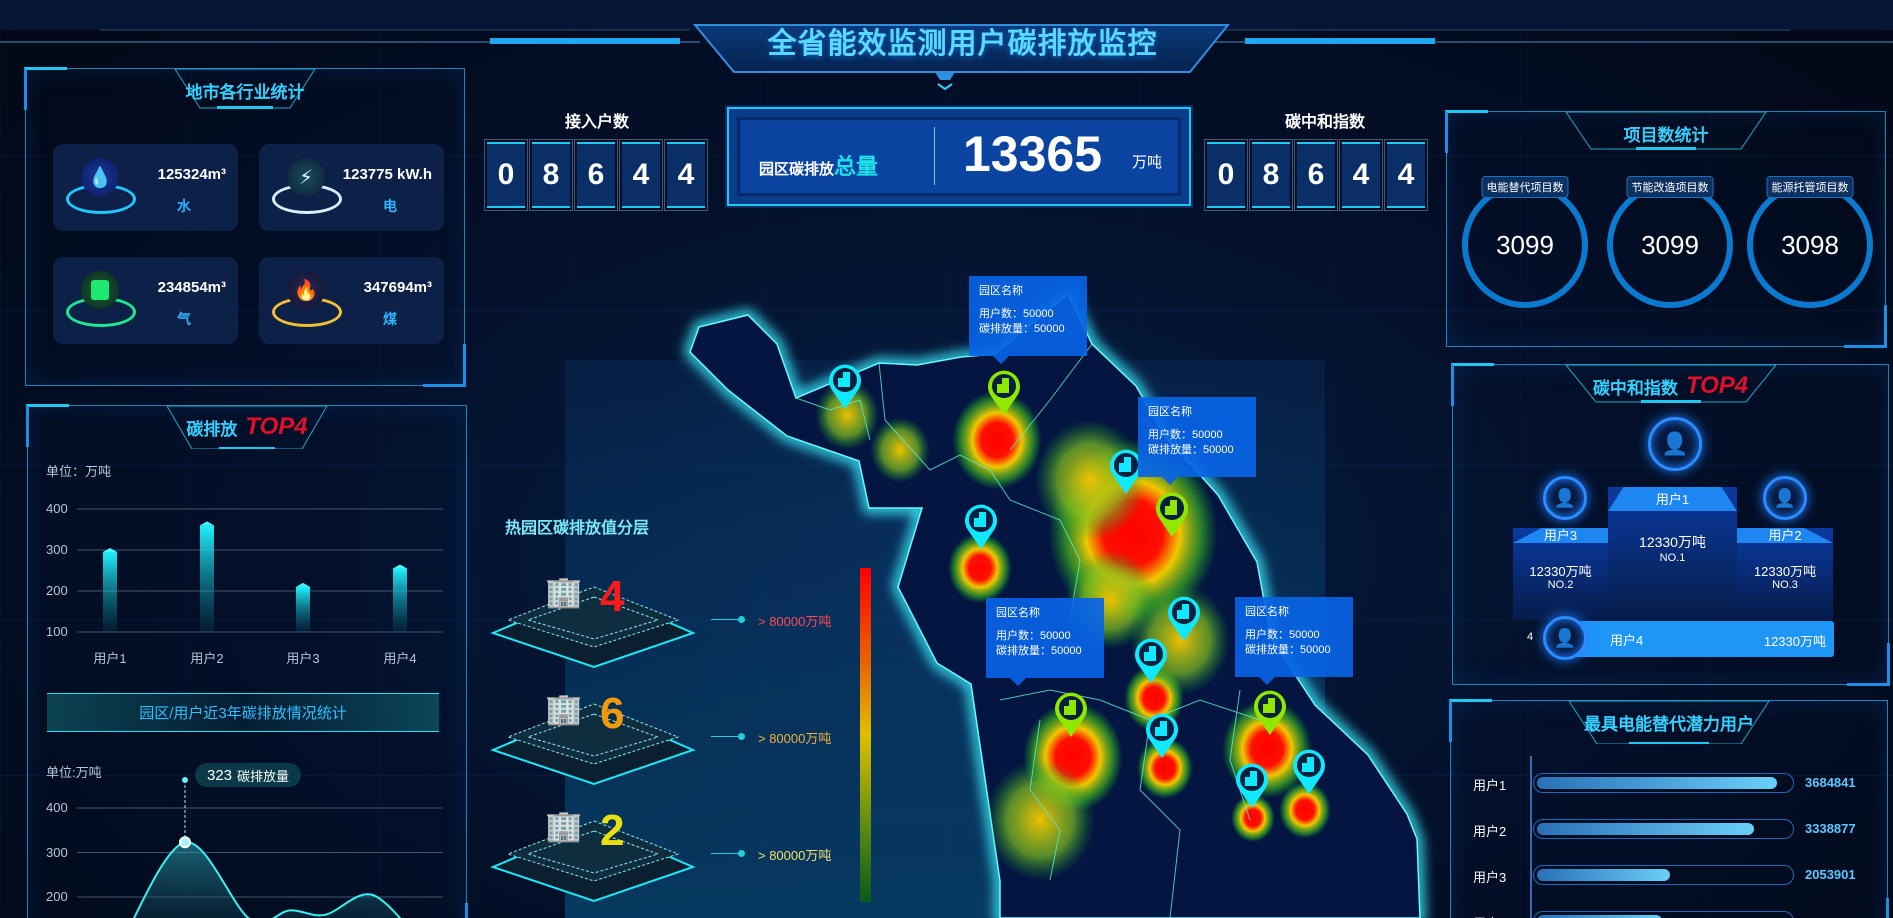 This screenshot has width=1893, height=918. What do you see at coordinates (593, 627) in the screenshot?
I see `layer-platform` at bounding box center [593, 627].